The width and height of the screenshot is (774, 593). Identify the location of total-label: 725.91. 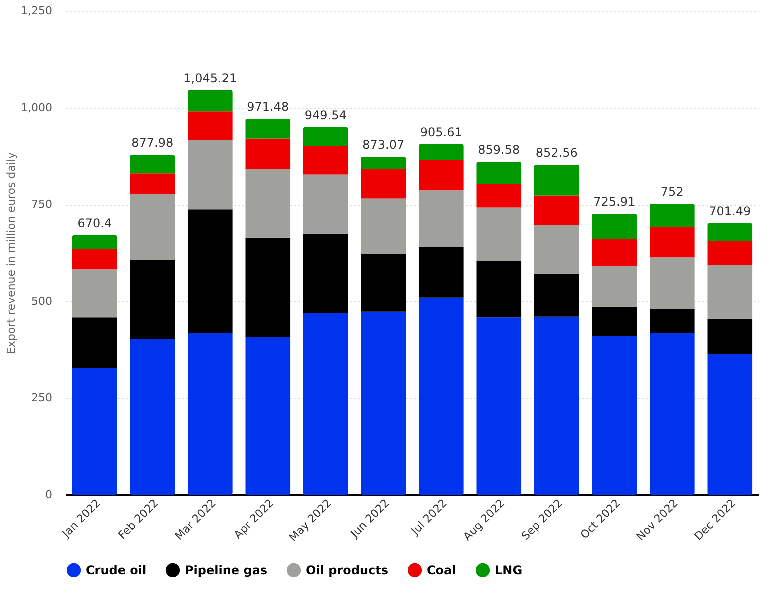
(615, 201).